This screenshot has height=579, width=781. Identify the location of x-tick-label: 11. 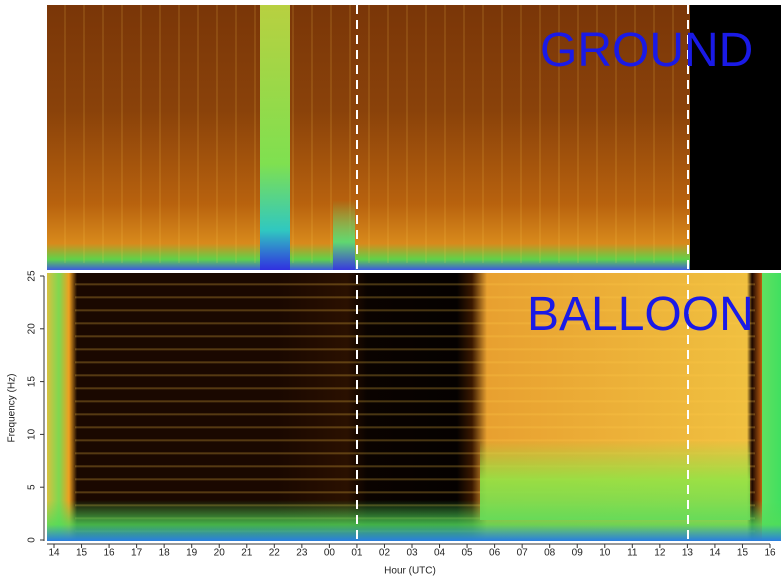
(632, 553).